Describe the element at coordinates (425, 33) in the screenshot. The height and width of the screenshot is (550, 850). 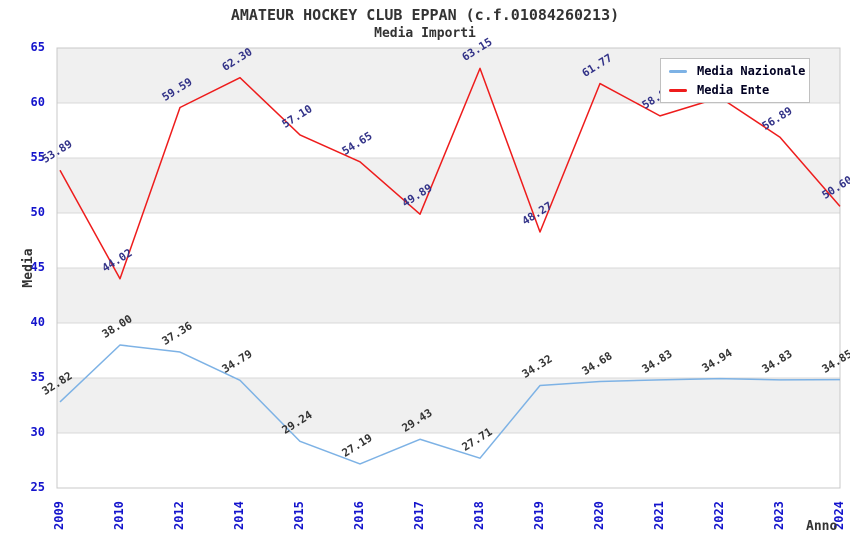
I see `chart-subtitle: Media Importi` at that location.